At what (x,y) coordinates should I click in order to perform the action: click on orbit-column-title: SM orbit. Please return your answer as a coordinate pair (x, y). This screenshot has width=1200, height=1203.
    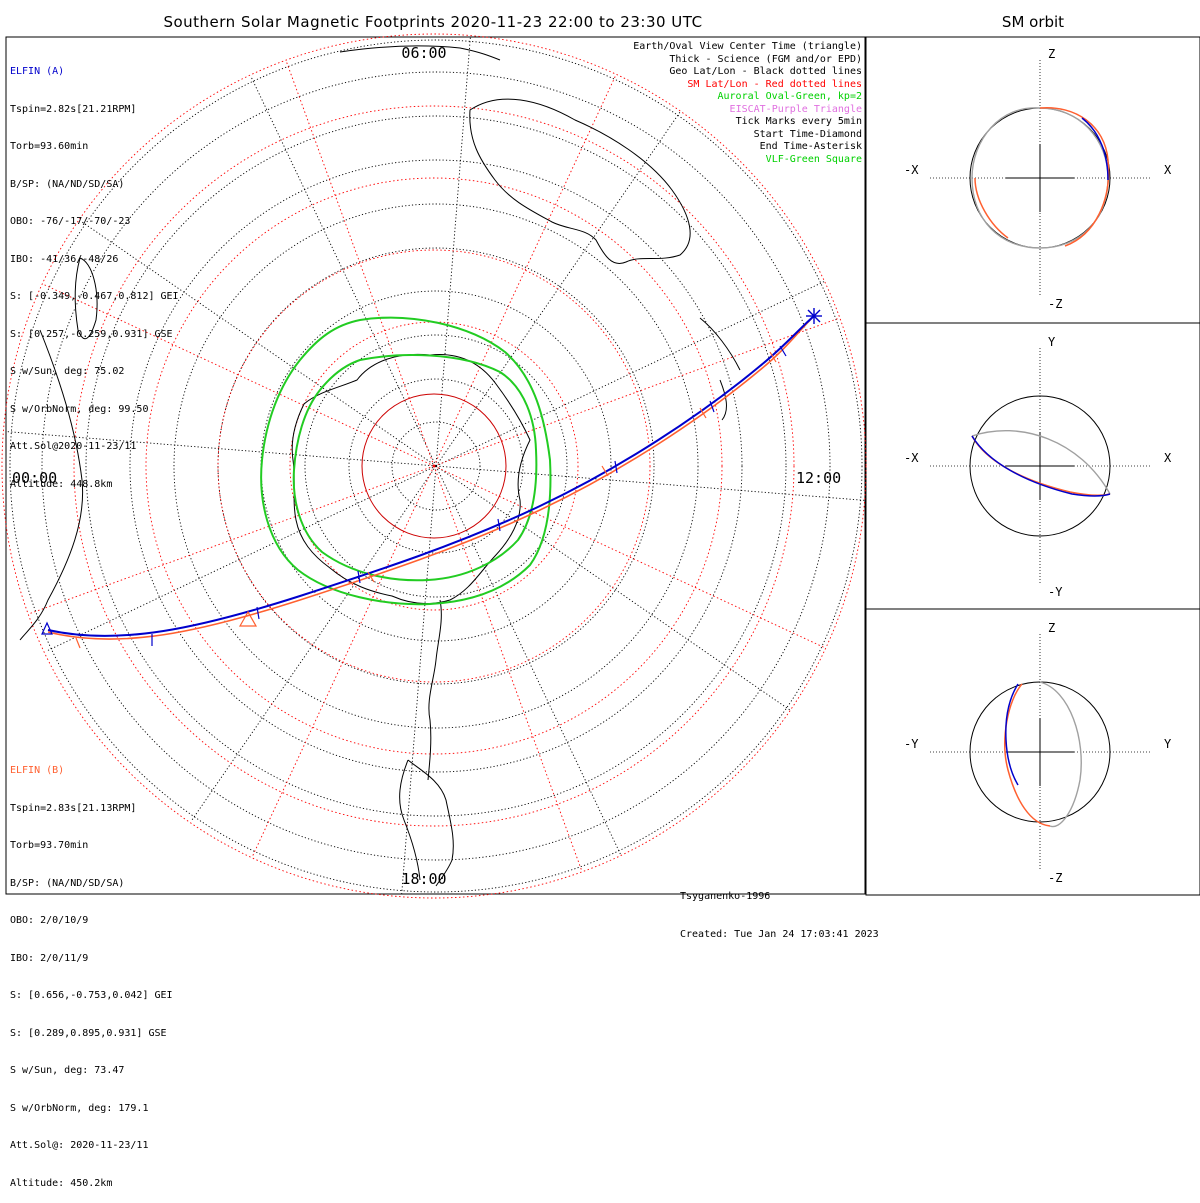
    Looking at the image, I should click on (1033, 22).